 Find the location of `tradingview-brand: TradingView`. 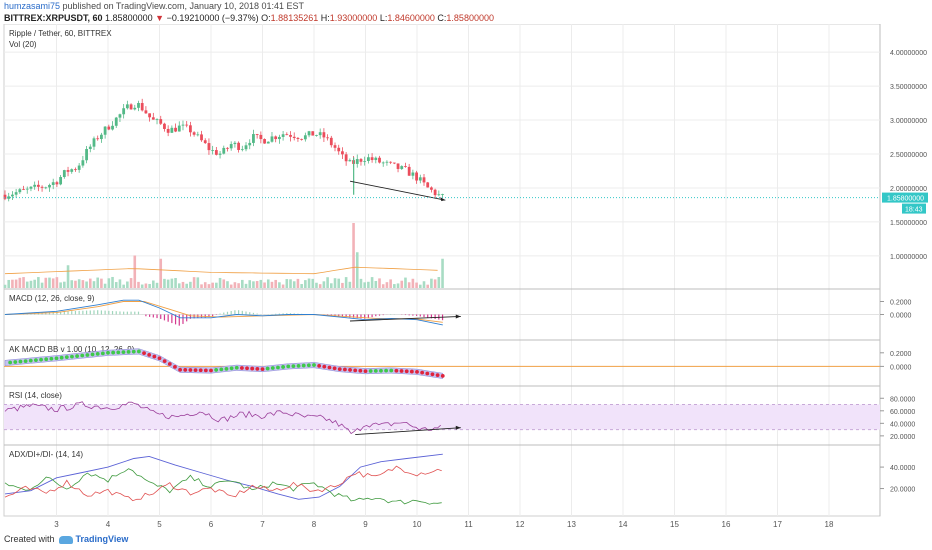

tradingview-brand: TradingView is located at coordinates (102, 539).